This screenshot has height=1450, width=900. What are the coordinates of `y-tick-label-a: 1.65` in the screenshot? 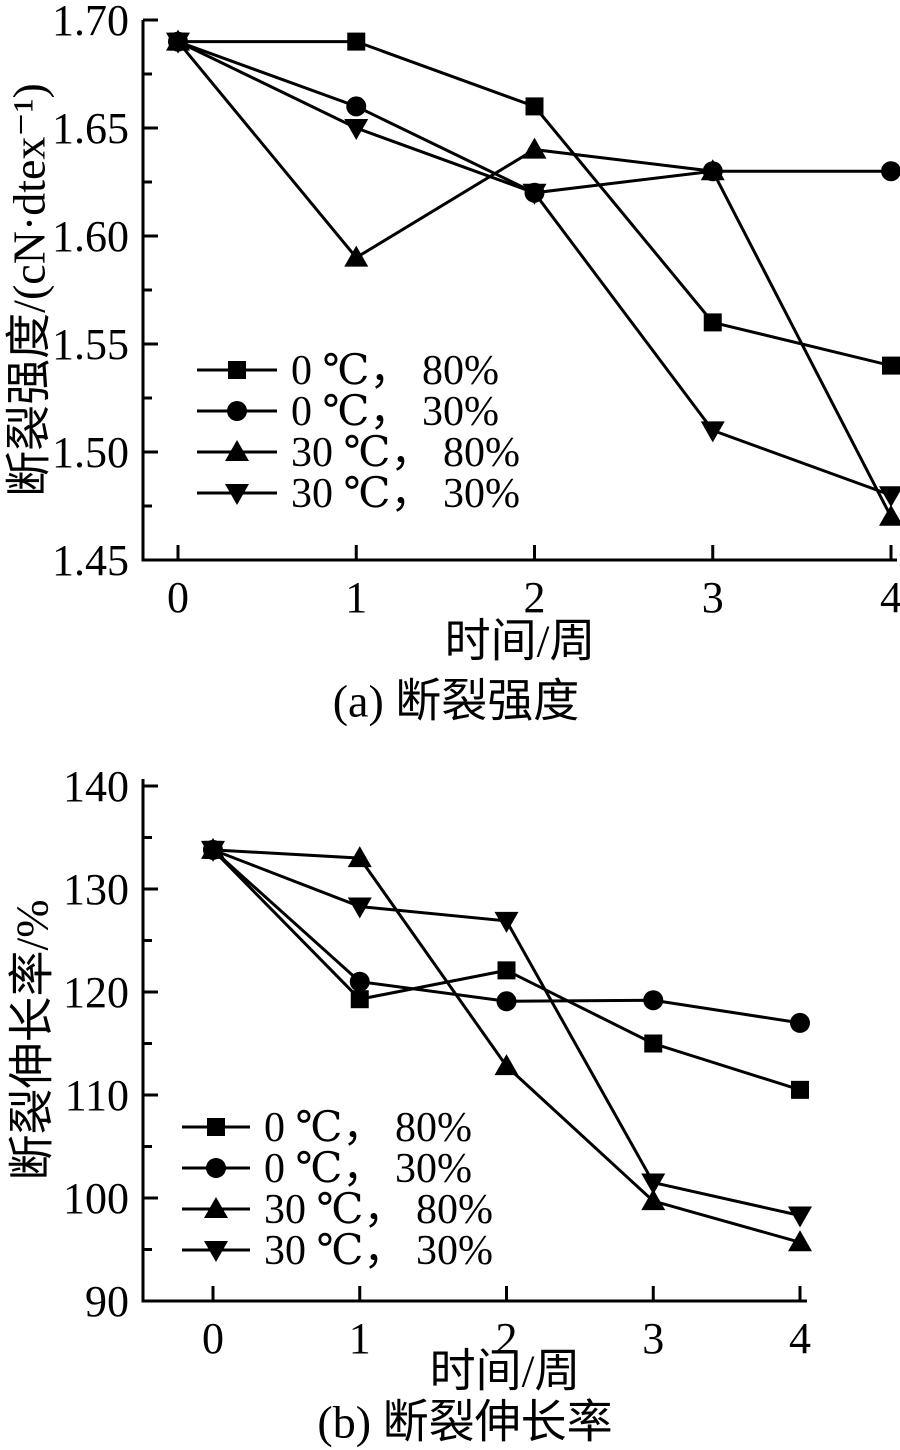 It's located at (90, 128).